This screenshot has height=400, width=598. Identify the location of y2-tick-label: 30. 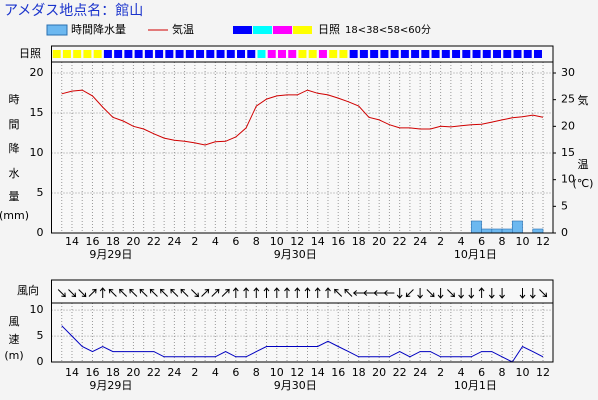
(568, 72).